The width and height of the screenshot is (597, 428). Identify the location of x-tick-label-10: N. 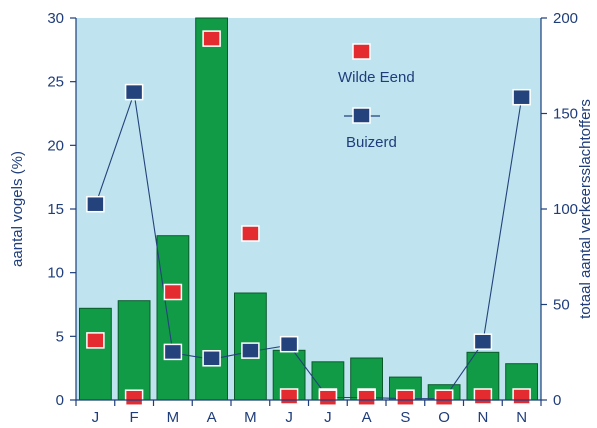
(482, 417).